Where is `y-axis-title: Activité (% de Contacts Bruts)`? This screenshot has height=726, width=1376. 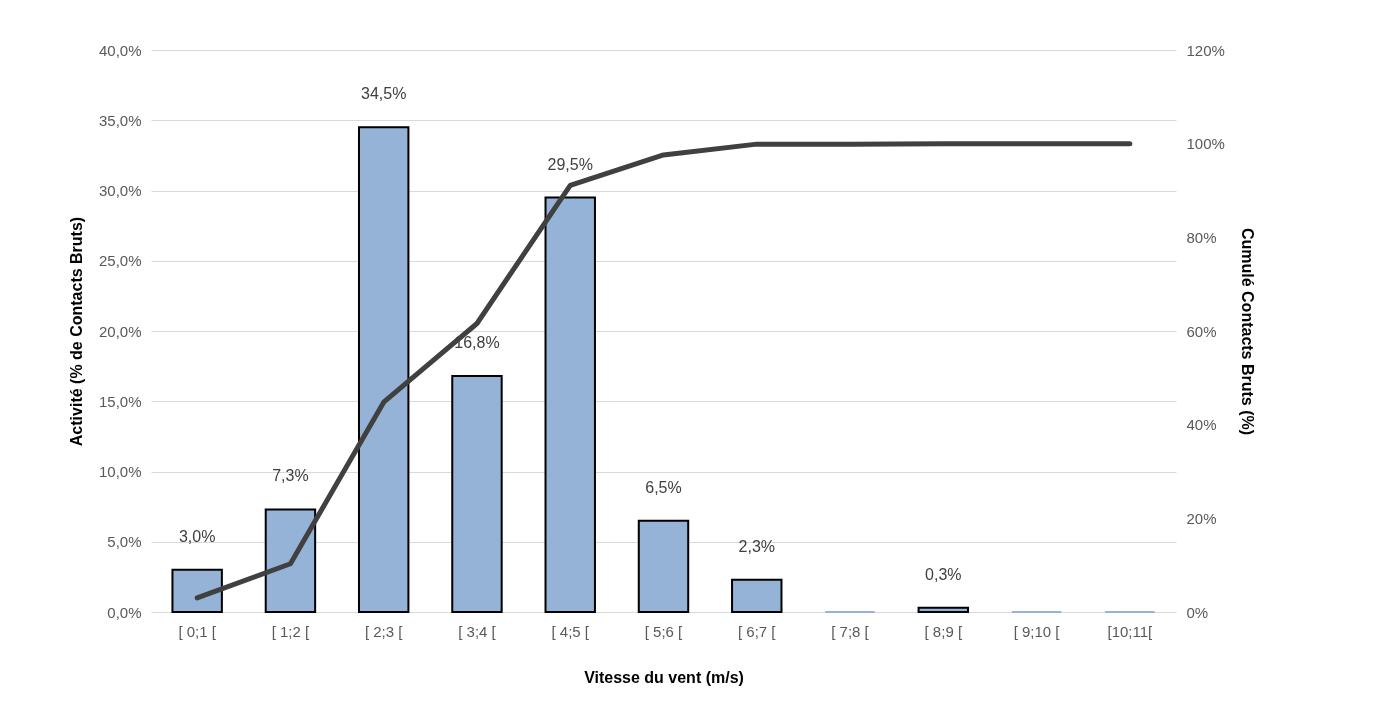 y-axis-title: Activité (% de Contacts Bruts) is located at coordinates (76, 331).